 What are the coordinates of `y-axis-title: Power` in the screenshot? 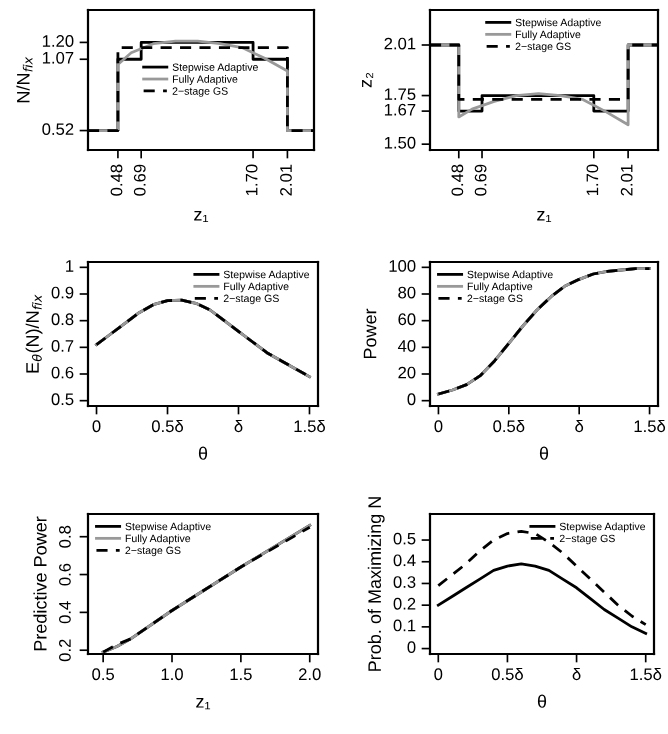 It's located at (370, 333).